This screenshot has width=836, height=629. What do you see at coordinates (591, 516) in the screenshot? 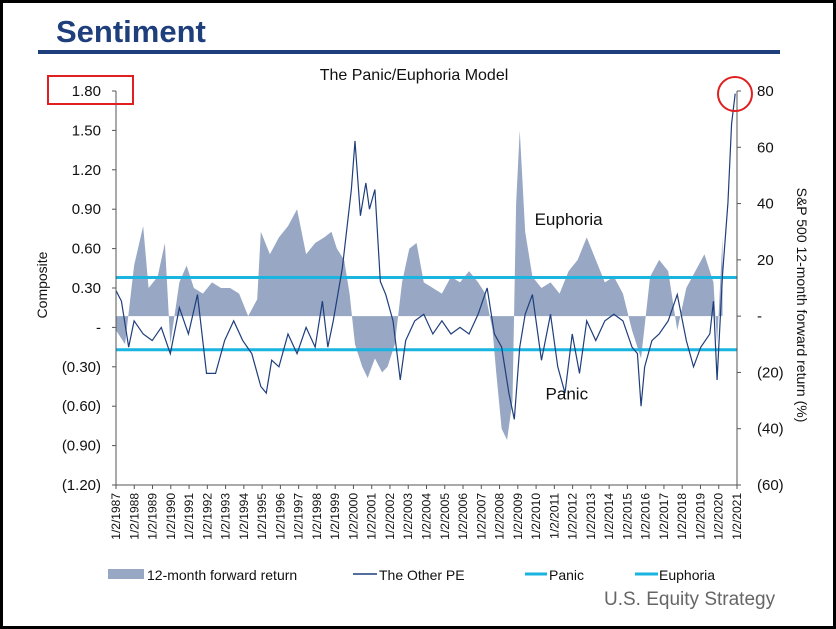
I see `x-tick-label: 1/2/2013` at bounding box center [591, 516].